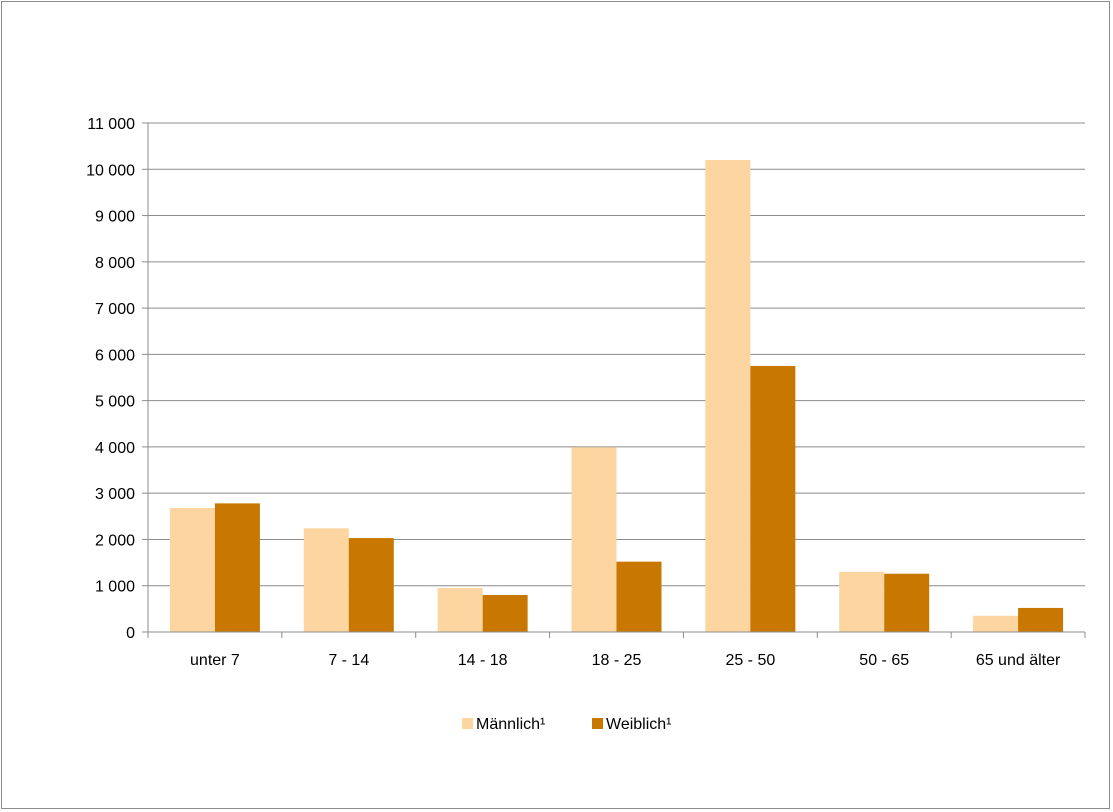  What do you see at coordinates (617, 660) in the screenshot?
I see `x-tick-label: 18 - 25` at bounding box center [617, 660].